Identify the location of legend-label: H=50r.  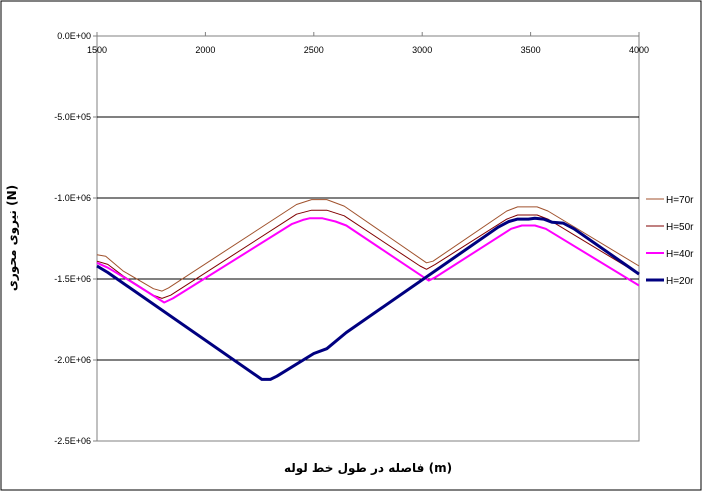
(680, 227).